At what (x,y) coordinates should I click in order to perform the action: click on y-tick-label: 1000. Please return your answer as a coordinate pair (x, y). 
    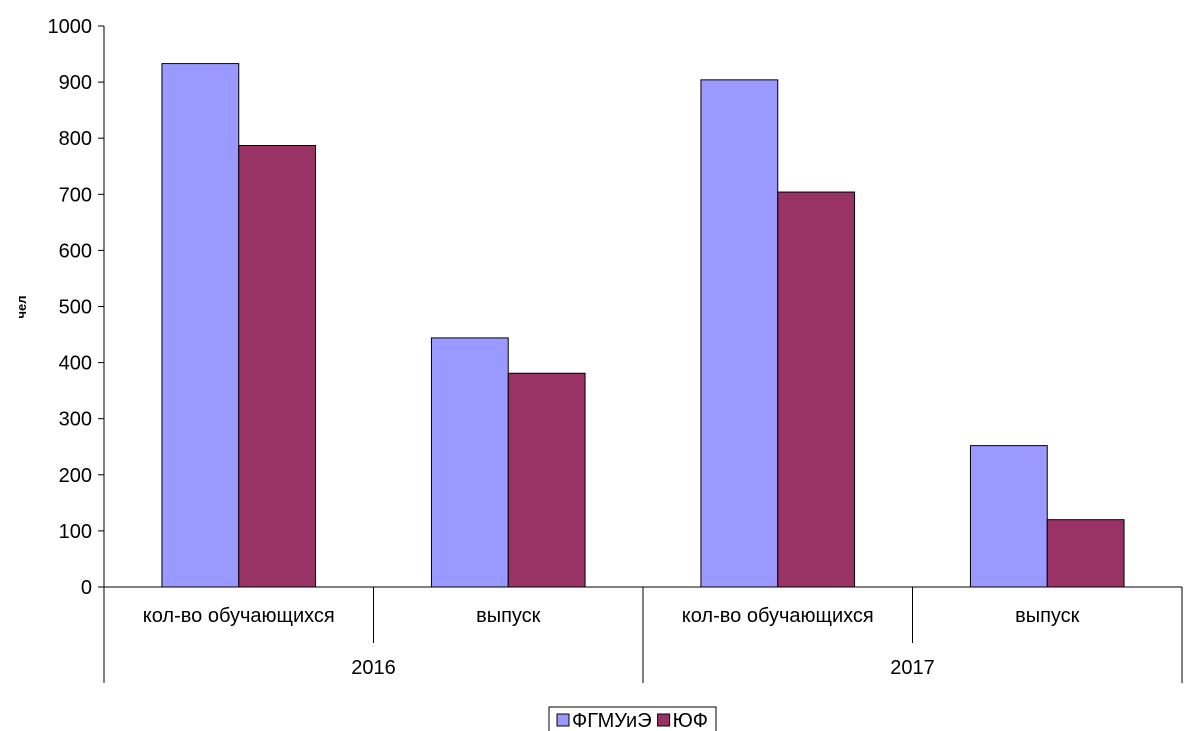
    Looking at the image, I should click on (70, 27).